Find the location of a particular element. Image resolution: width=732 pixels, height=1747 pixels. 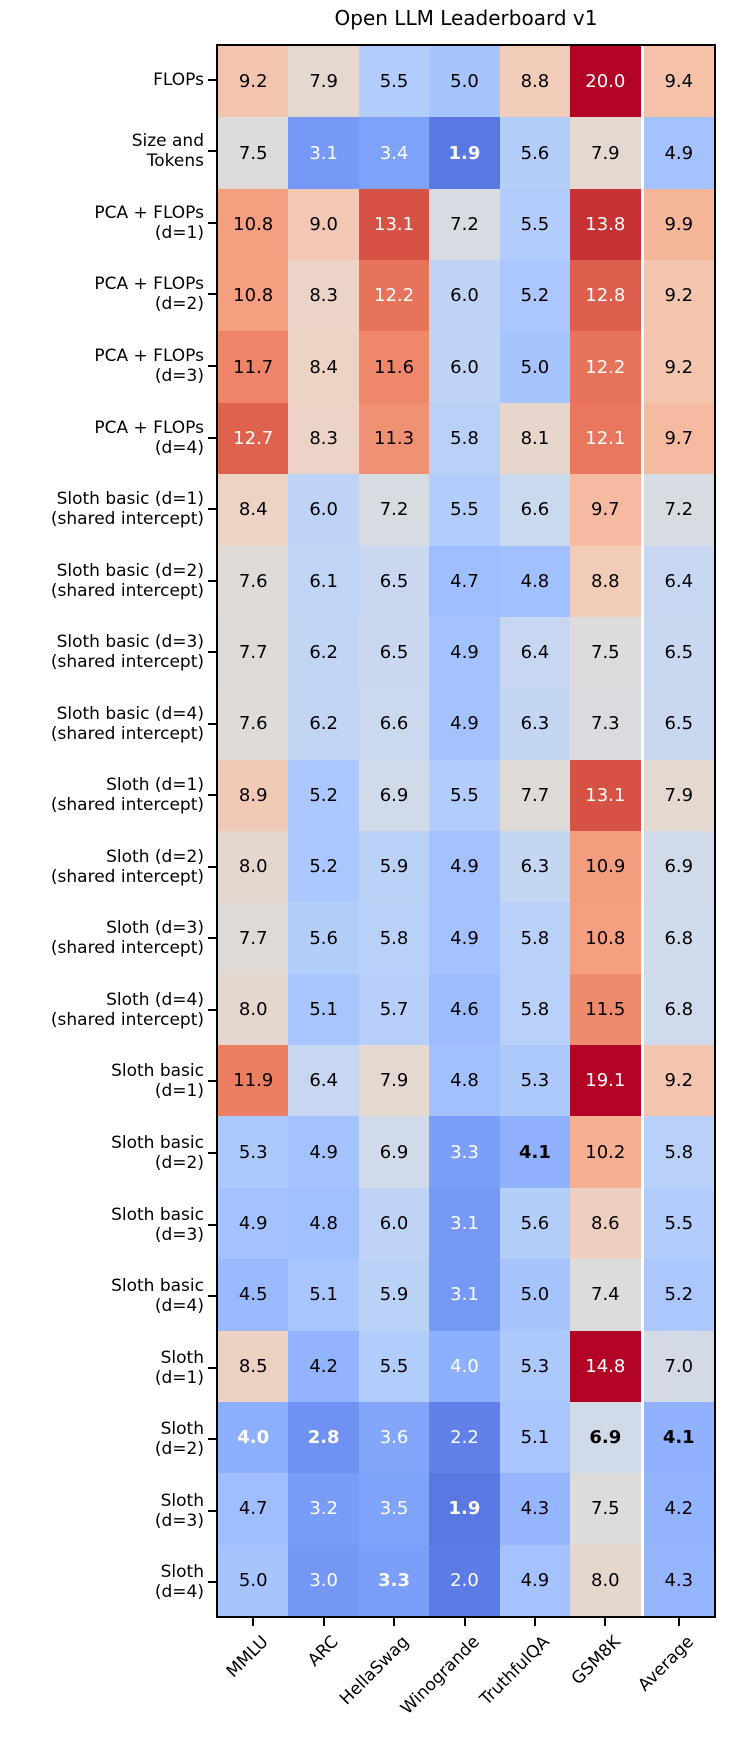

heatmap-cell: 12.1 is located at coordinates (605, 438).